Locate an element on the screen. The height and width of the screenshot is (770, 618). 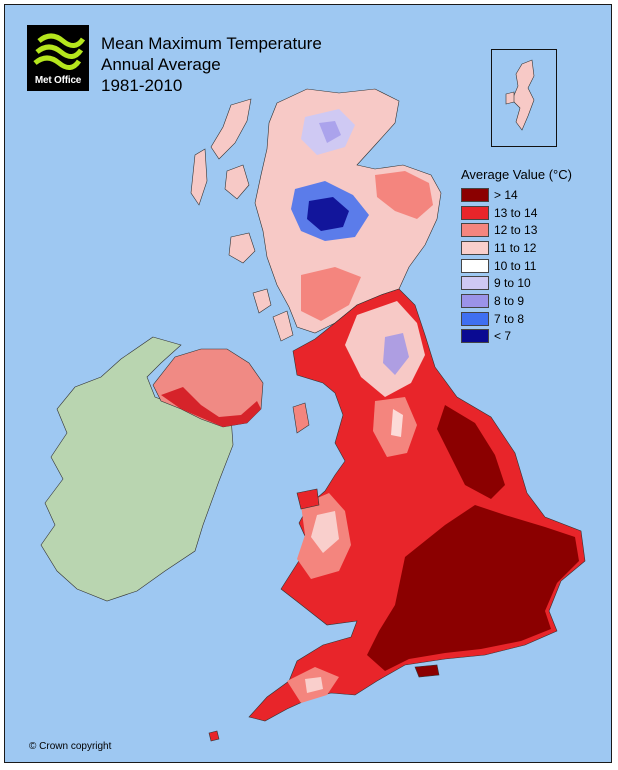
title-line-2: Annual Average is located at coordinates (161, 64).